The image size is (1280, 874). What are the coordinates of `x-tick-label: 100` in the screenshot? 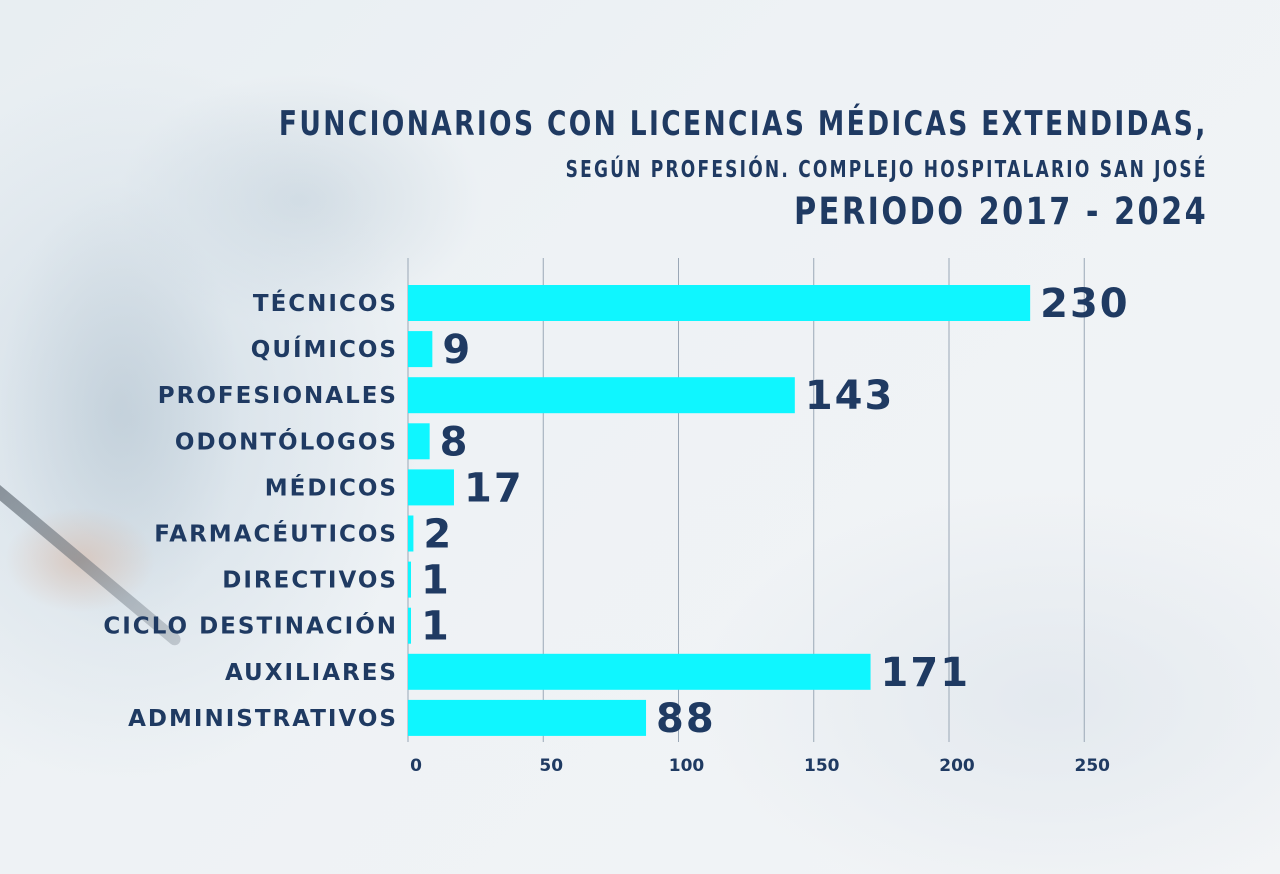 It's located at (687, 766).